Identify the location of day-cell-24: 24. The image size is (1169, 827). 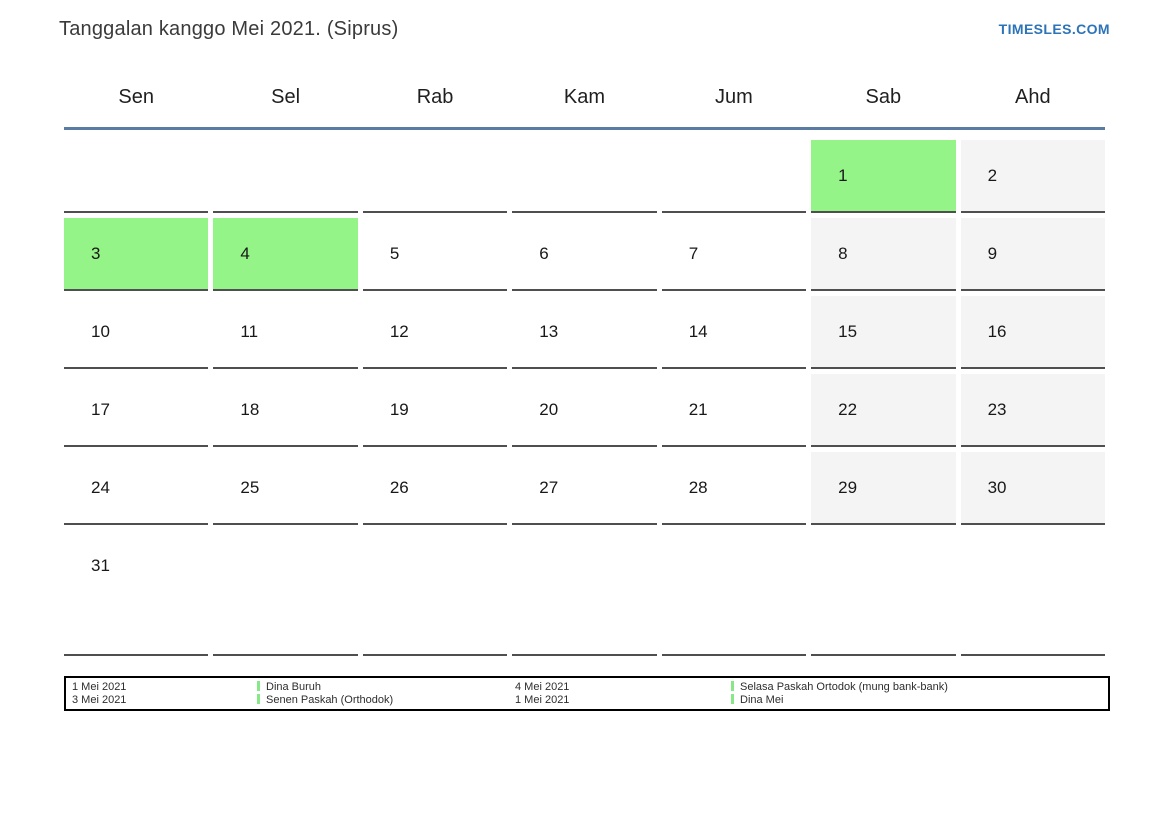
(136, 488).